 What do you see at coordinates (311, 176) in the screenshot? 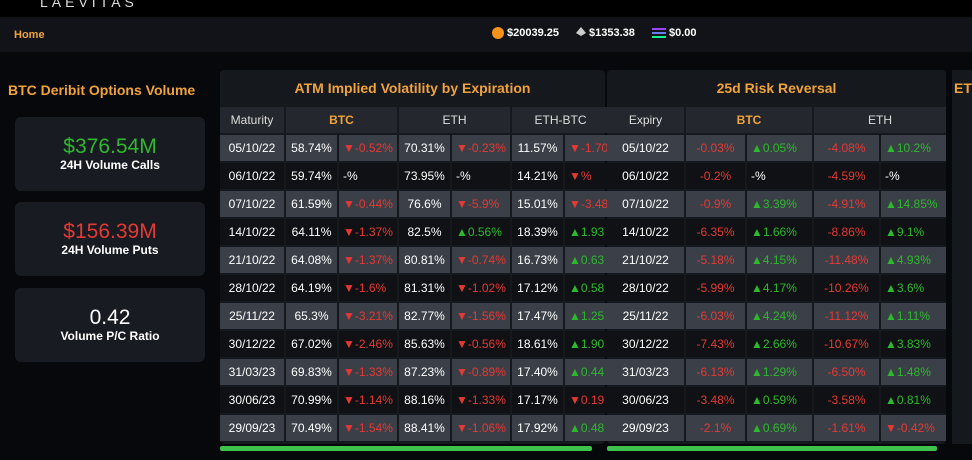
I see `table-cell: 59.74%` at bounding box center [311, 176].